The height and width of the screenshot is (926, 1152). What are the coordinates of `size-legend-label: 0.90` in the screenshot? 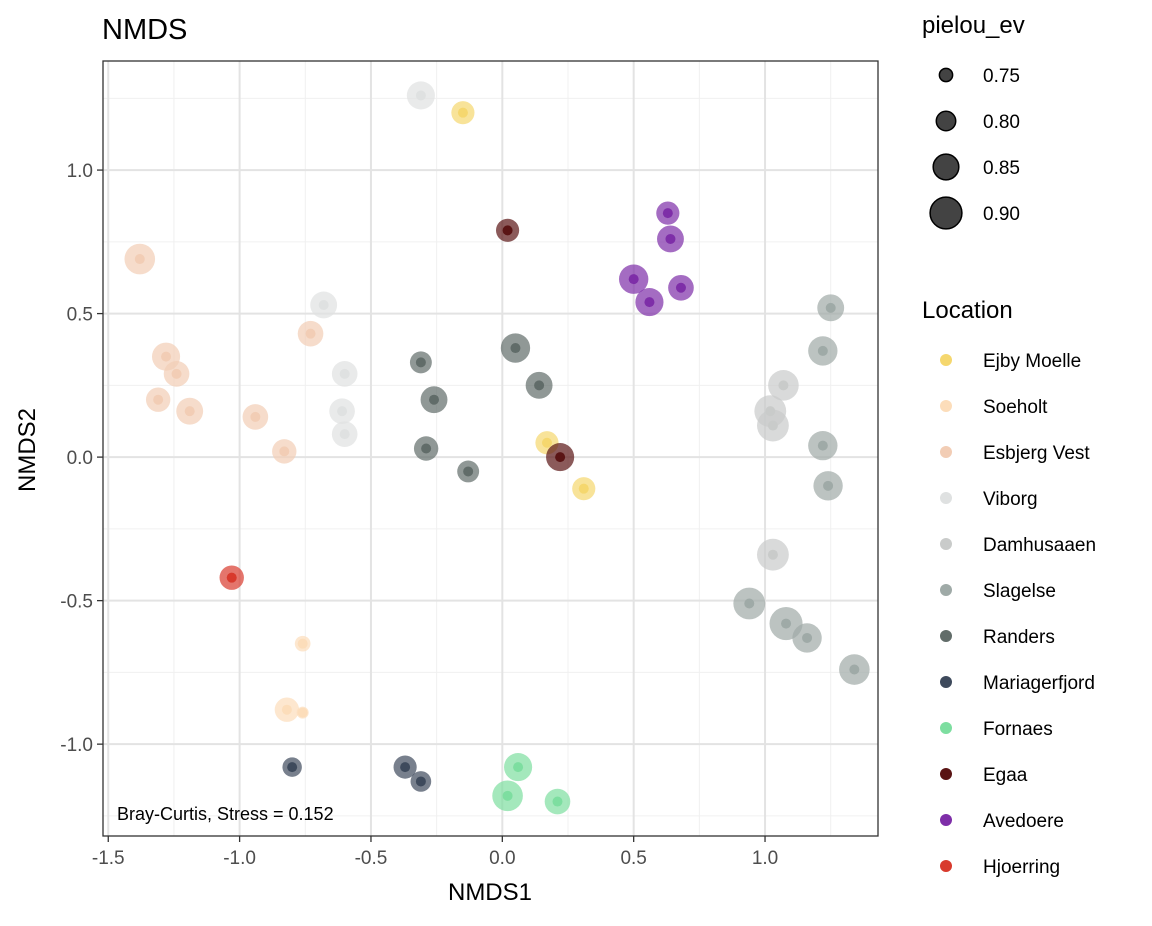 It's located at (1001, 214).